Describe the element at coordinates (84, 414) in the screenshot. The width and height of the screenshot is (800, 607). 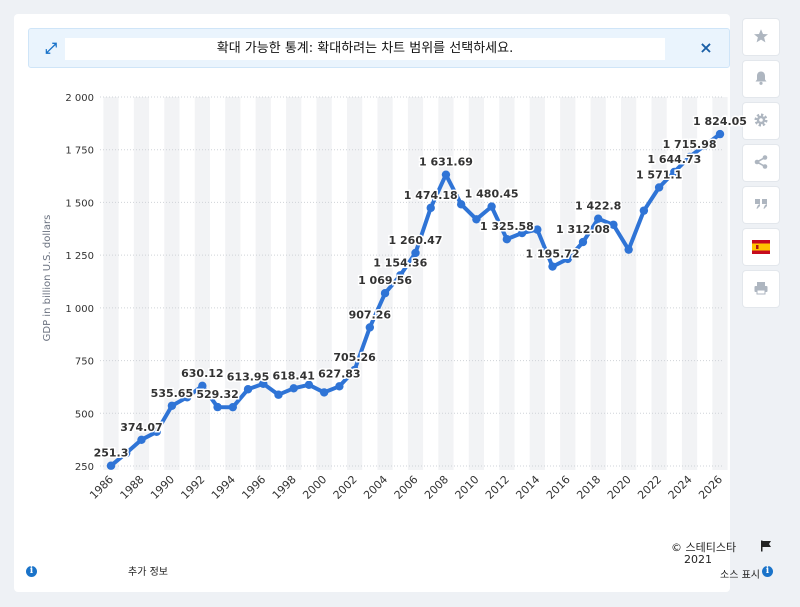
I see `y-tick-label: 500` at that location.